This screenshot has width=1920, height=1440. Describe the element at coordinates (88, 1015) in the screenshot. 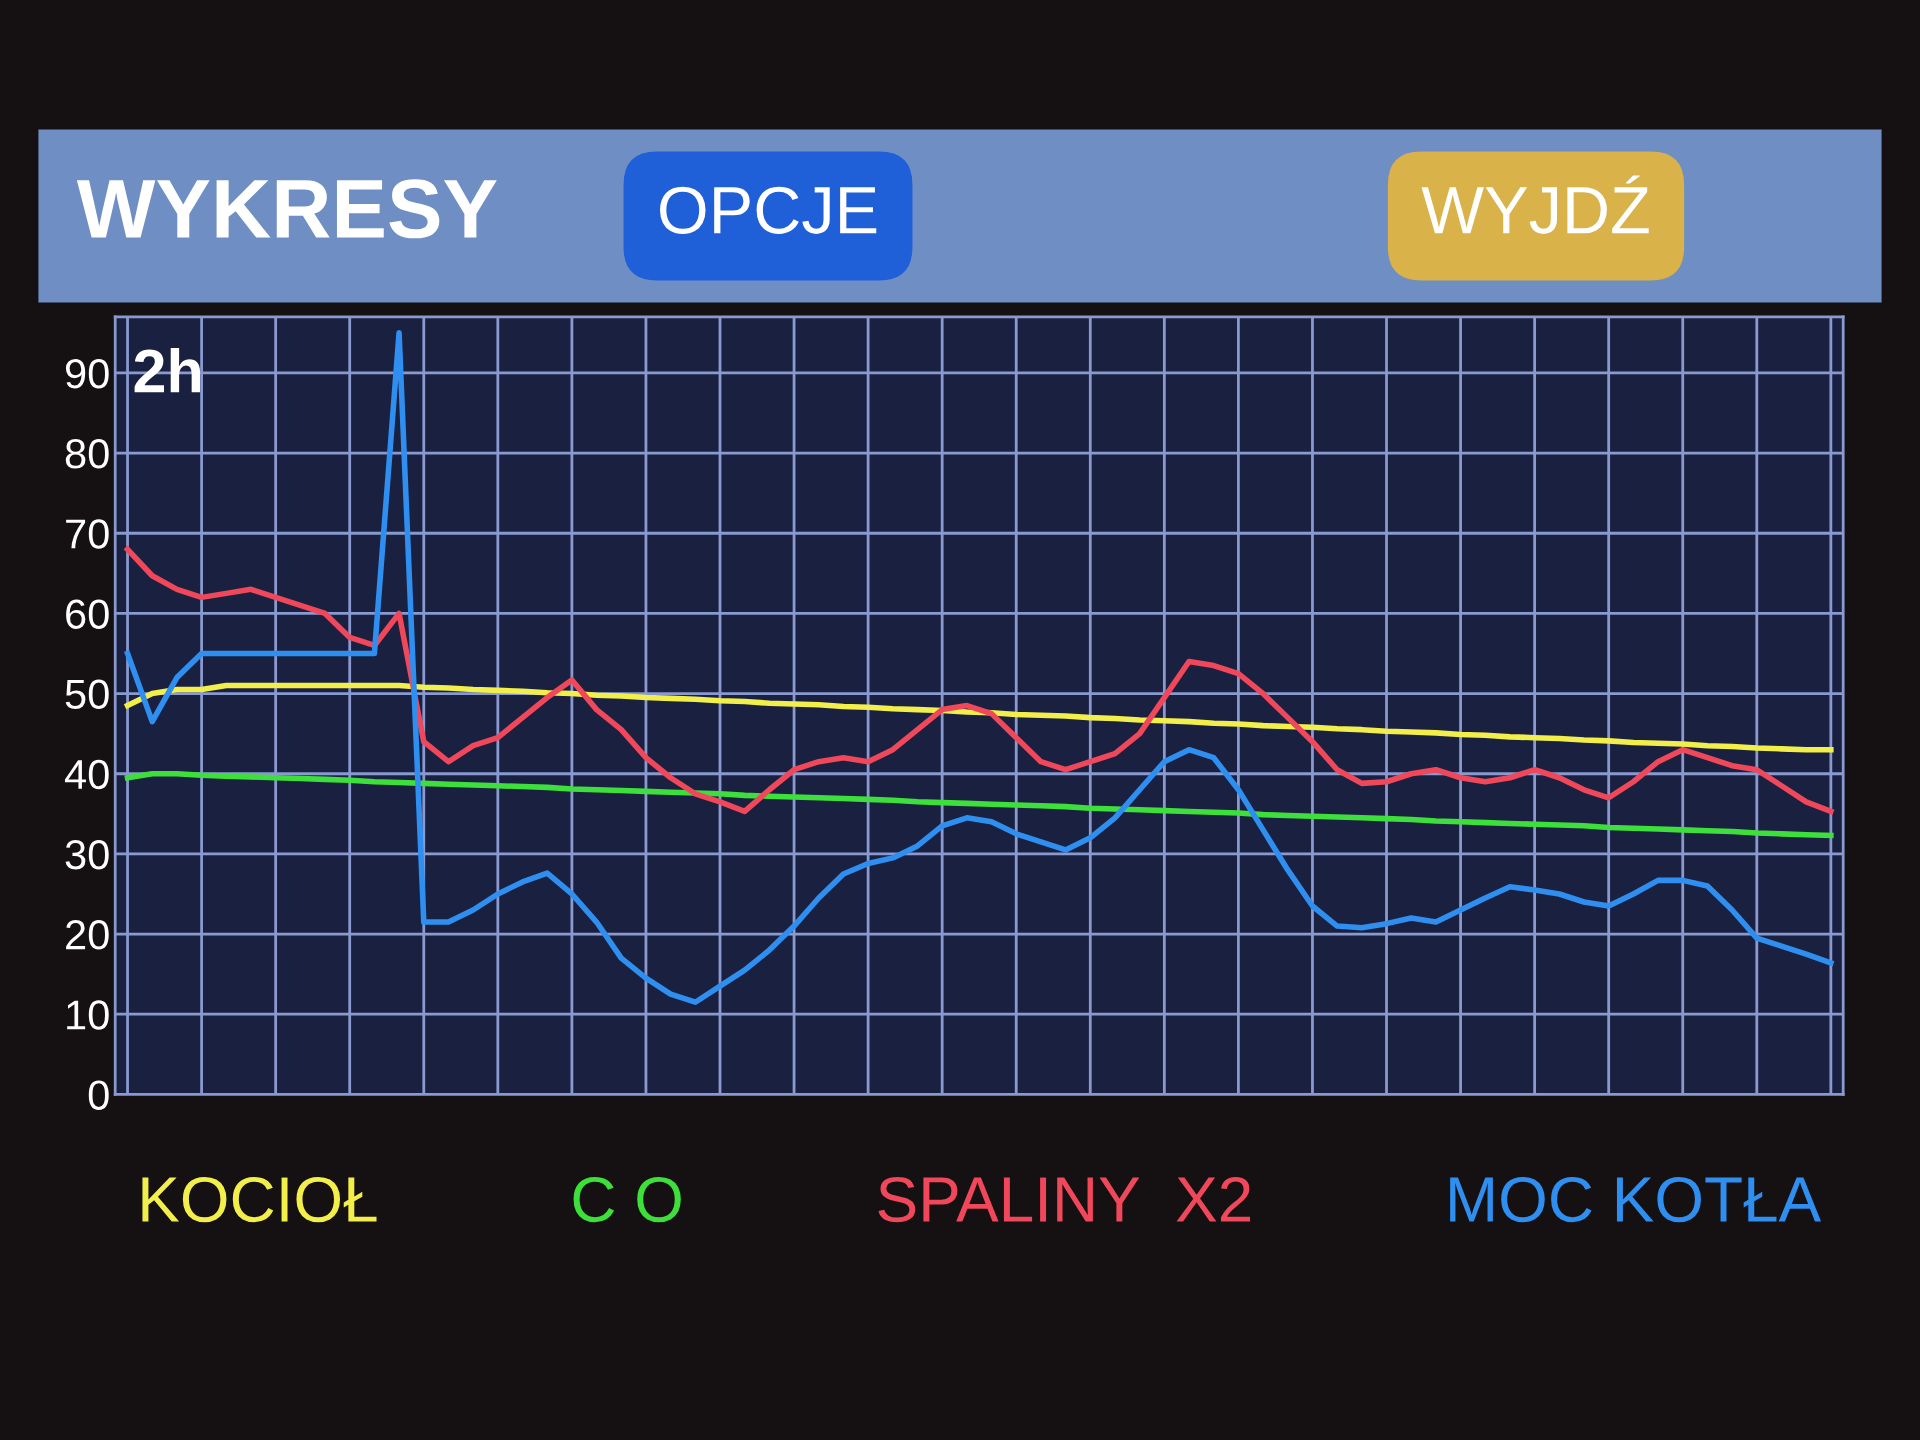

I see `y-tick-label: 10` at that location.